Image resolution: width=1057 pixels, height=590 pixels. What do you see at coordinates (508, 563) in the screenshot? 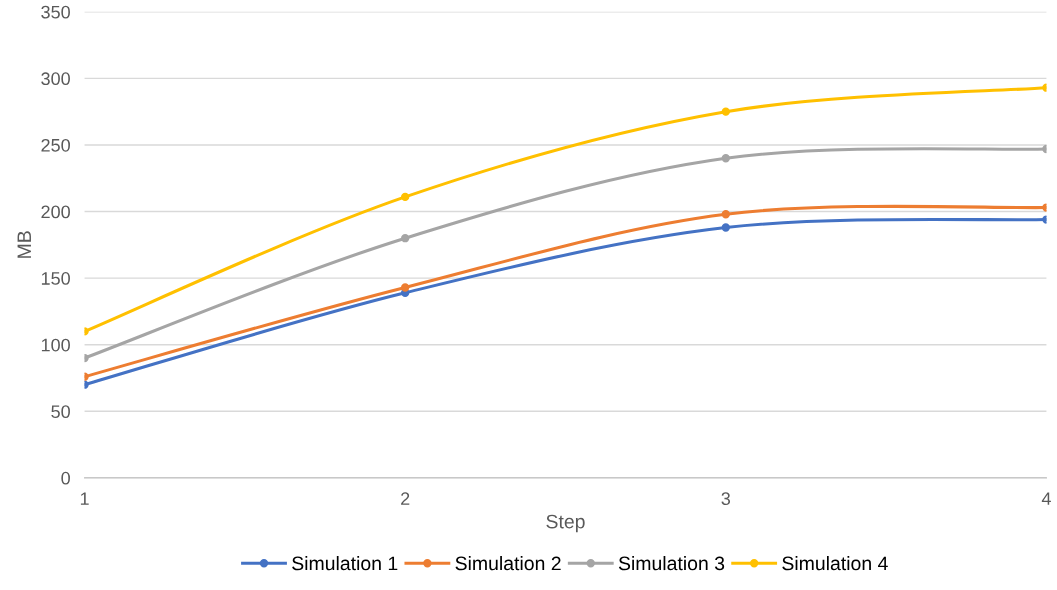
I see `legend-label: Simulation 2` at bounding box center [508, 563].